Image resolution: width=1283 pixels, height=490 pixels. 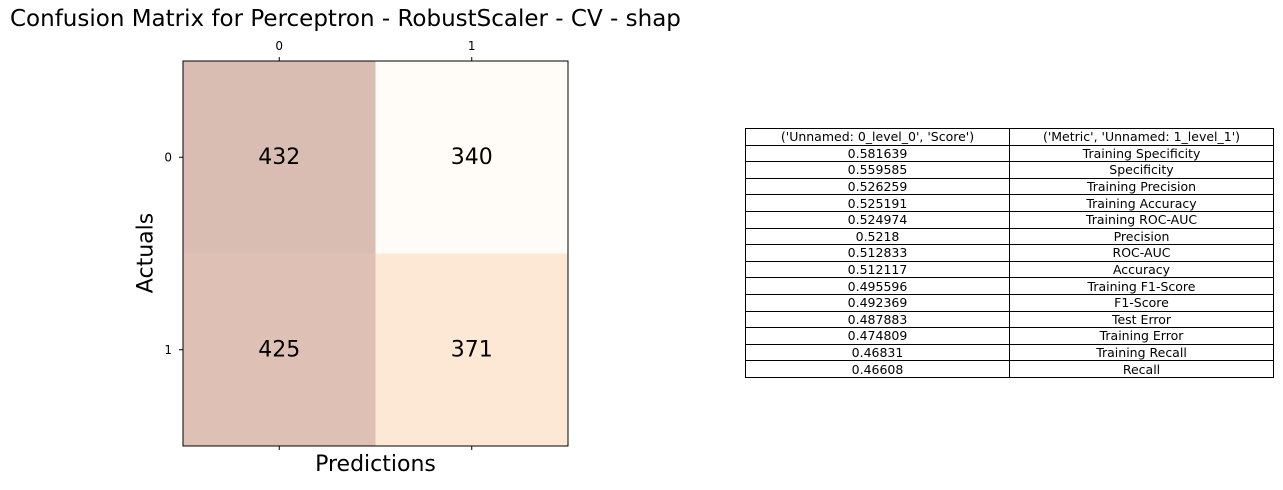 What do you see at coordinates (1142, 369) in the screenshot?
I see `metric-cell: Recall` at bounding box center [1142, 369].